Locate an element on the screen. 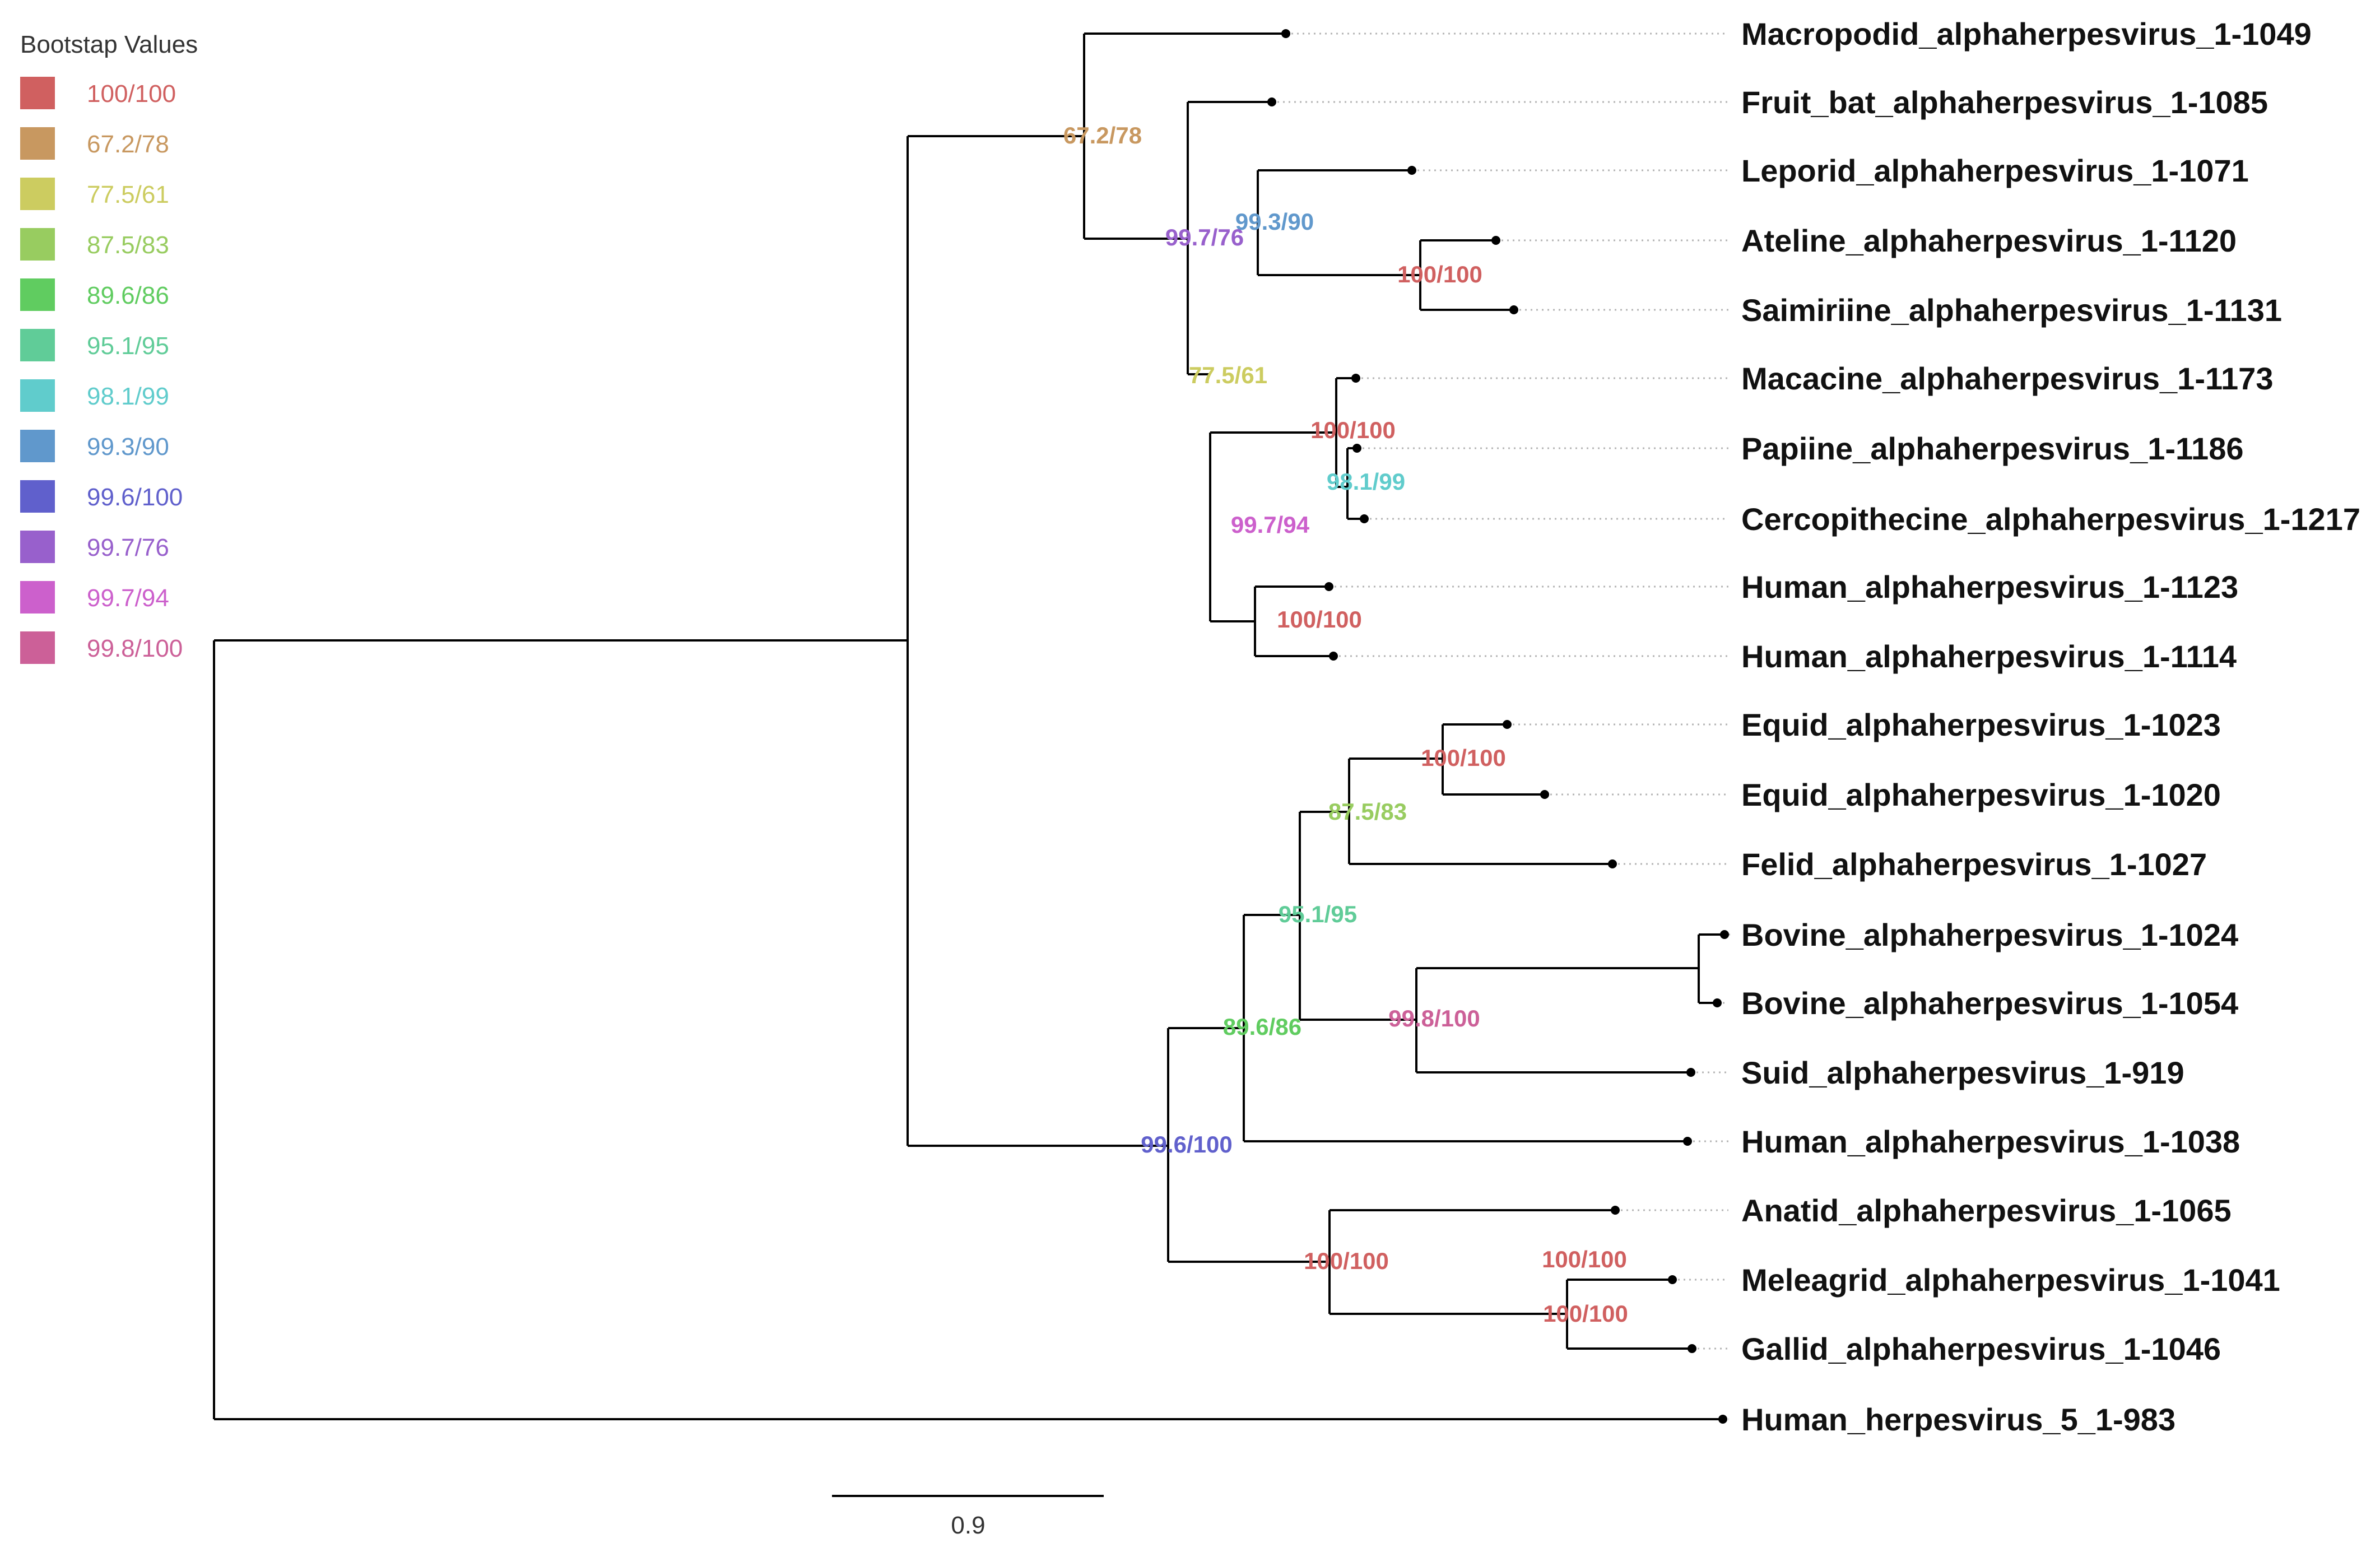 This screenshot has height=1543, width=2380. tip-label: Human_alphaherpesvirus_1-1123 is located at coordinates (1989, 587).